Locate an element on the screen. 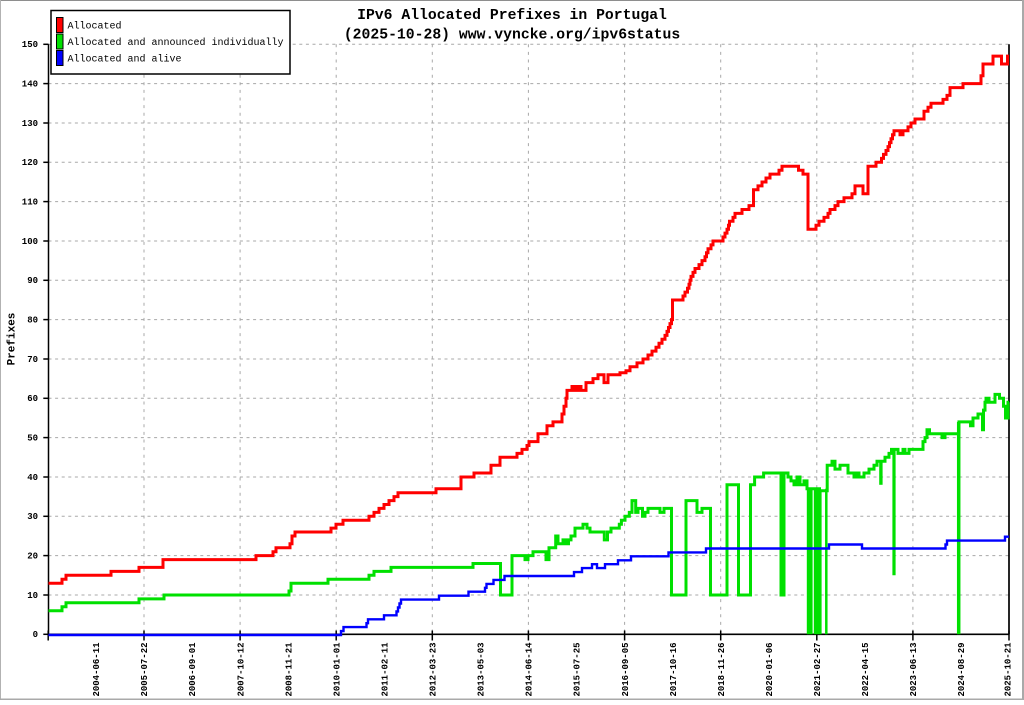  svg-text: 50 is located at coordinates (32, 438).